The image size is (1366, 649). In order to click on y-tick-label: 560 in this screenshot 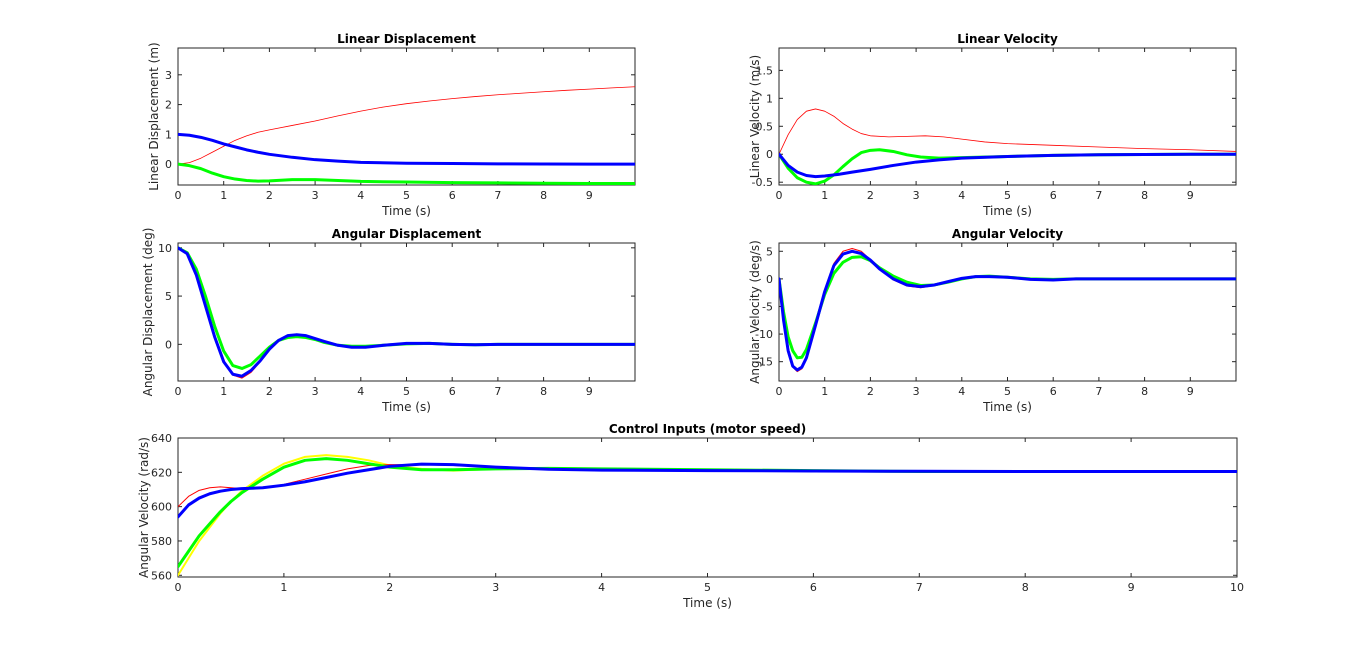, I will do `click(161, 575)`.